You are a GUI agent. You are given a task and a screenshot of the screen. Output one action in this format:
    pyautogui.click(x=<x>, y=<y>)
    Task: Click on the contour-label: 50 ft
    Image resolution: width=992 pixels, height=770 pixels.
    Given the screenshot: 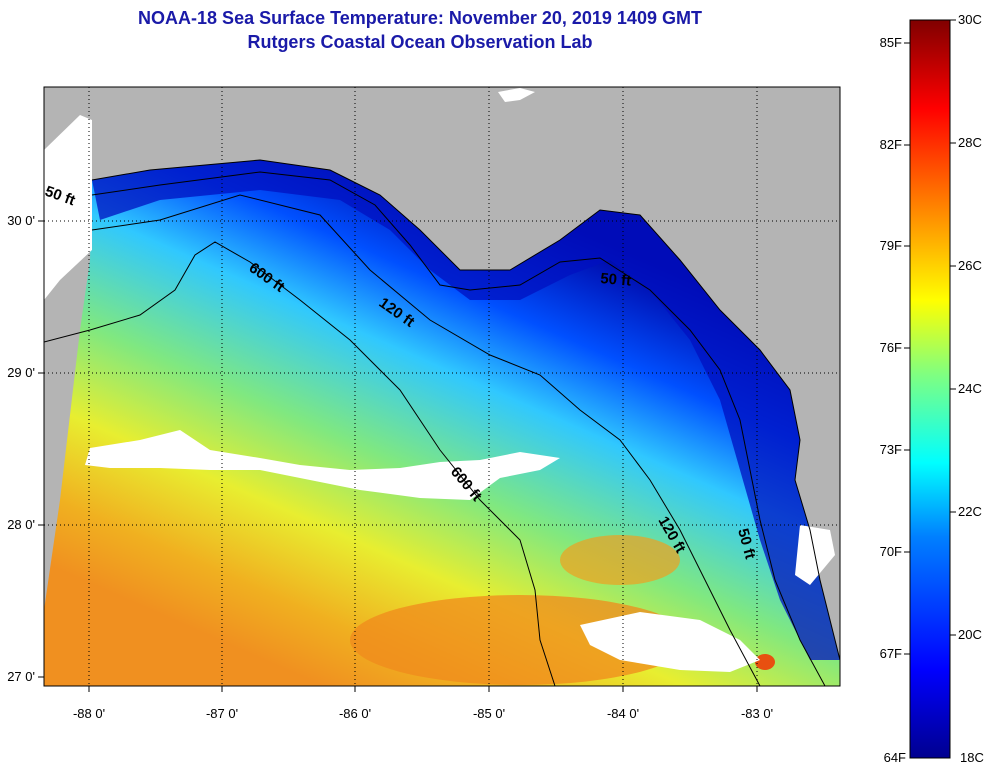 What is the action you would take?
    pyautogui.click(x=616, y=280)
    